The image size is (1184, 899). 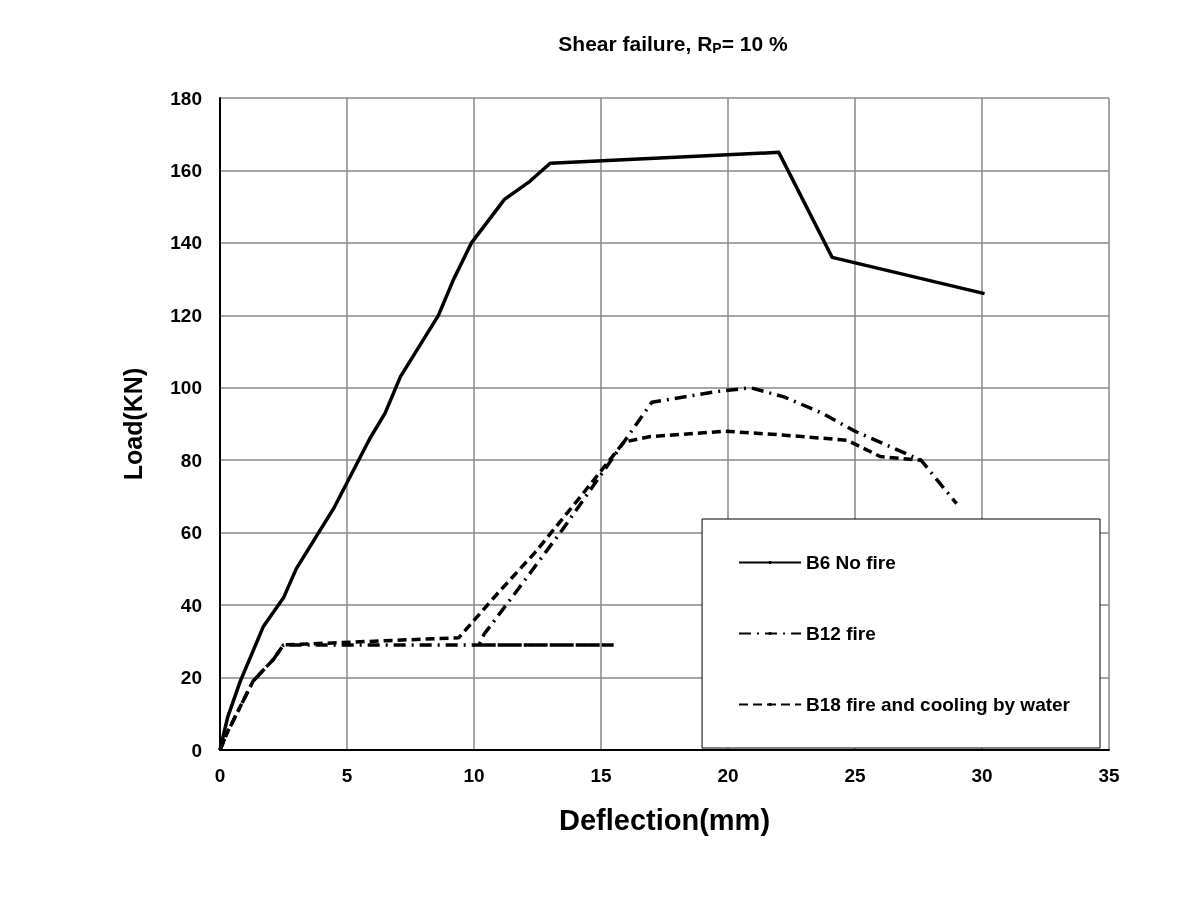 What do you see at coordinates (855, 775) in the screenshot?
I see `x-tick-label: 25` at bounding box center [855, 775].